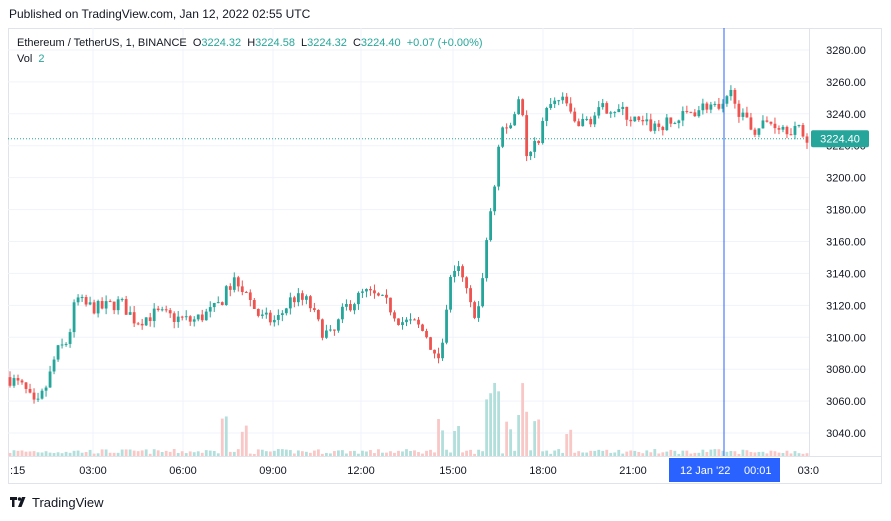 Image resolution: width=891 pixels, height=521 pixels. What do you see at coordinates (846, 83) in the screenshot?
I see `price-tick-label: 3260.00` at bounding box center [846, 83].